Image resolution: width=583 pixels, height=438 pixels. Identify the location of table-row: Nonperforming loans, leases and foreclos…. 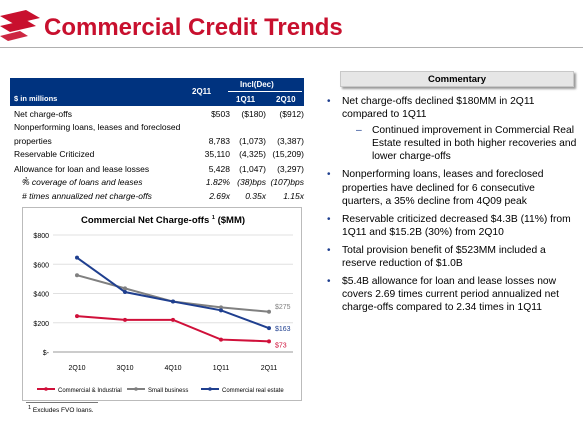
(159, 128).